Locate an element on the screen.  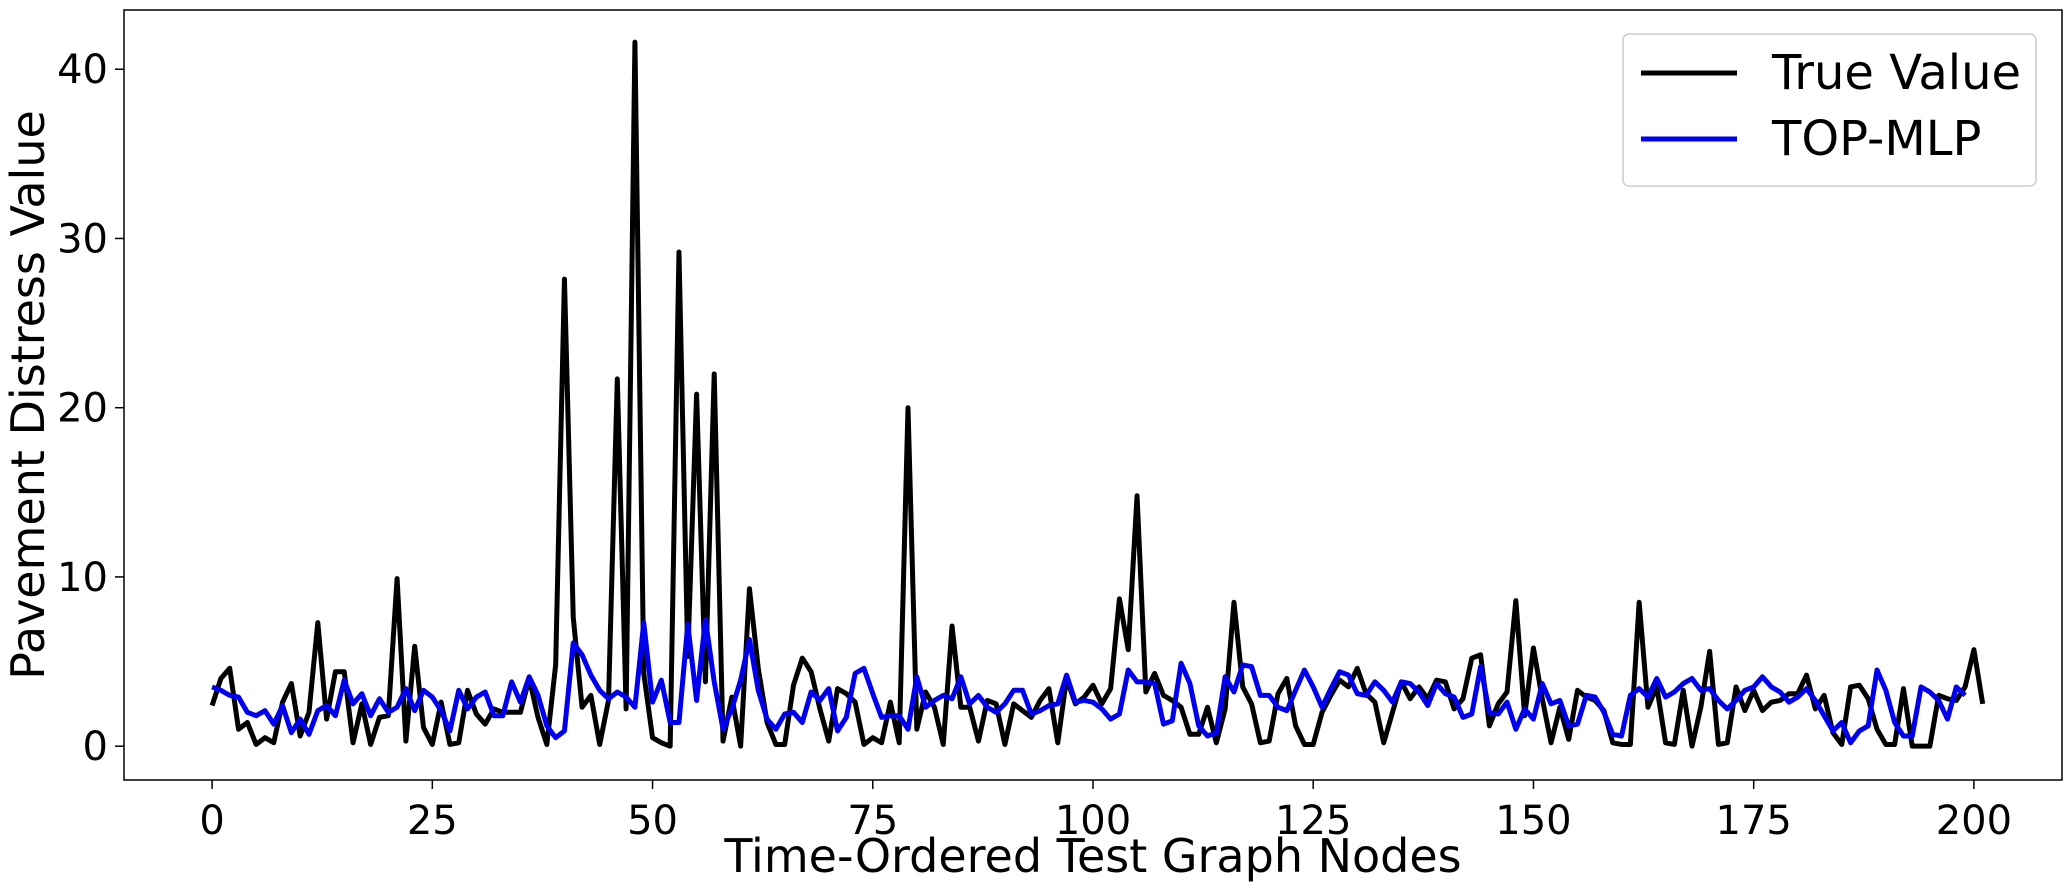
x-tick-label: 200 is located at coordinates (1974, 821).